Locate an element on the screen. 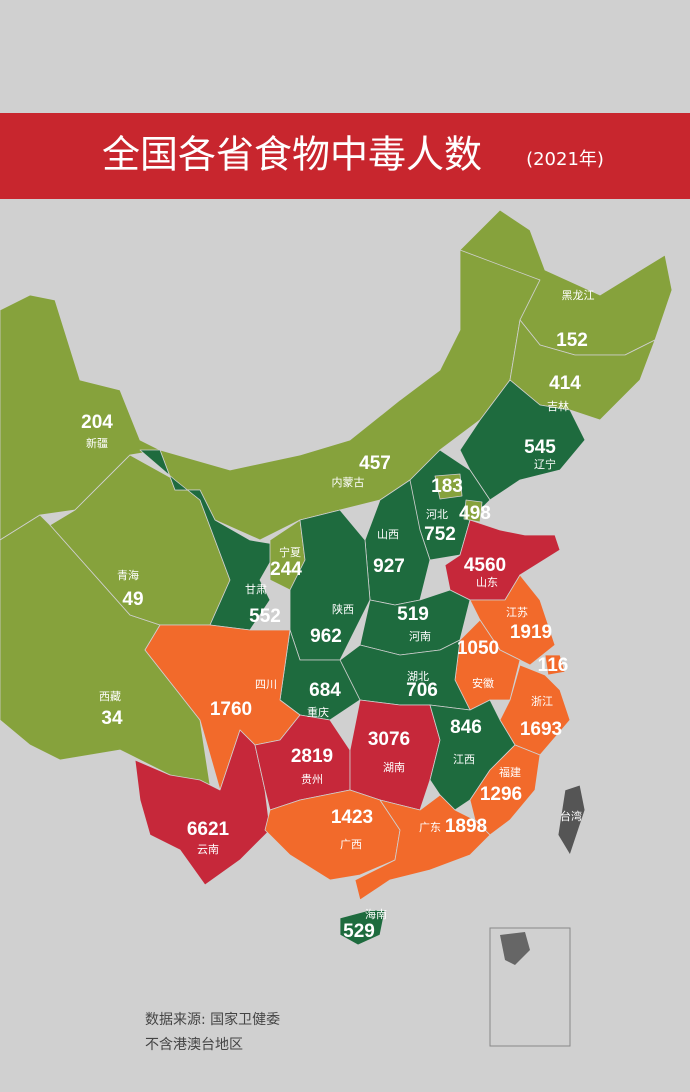 The height and width of the screenshot is (1092, 690). province-name: 山西 is located at coordinates (388, 534).